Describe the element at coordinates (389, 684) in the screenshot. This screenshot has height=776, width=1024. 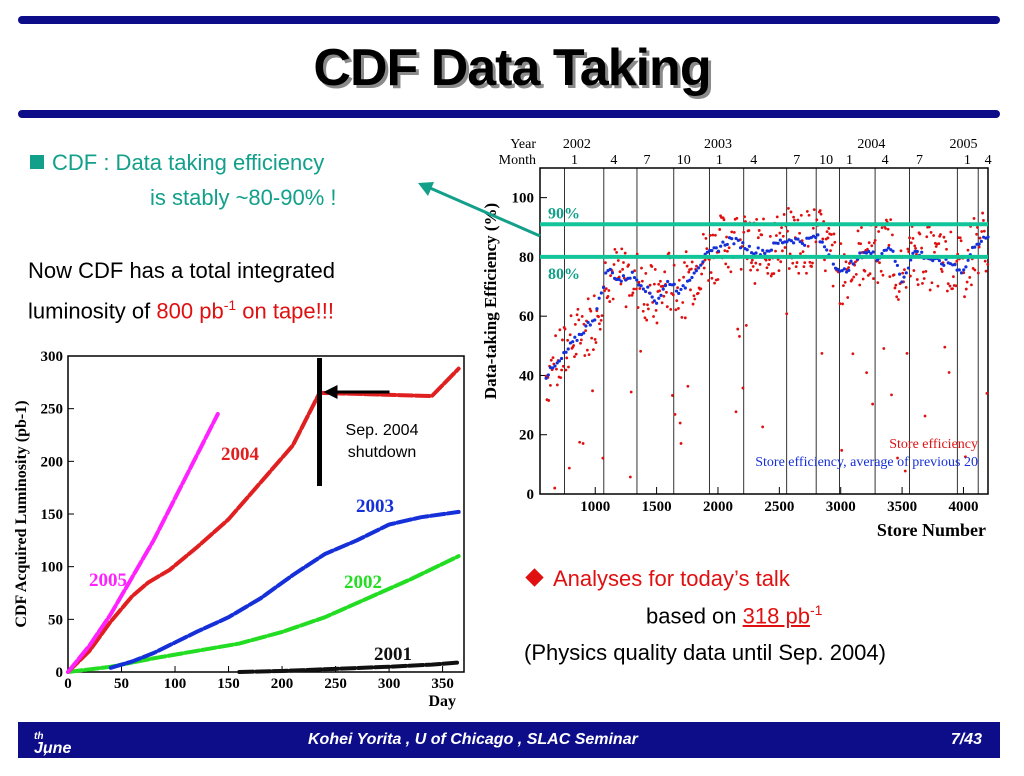
I see `lum-x-tick-label: 300` at that location.